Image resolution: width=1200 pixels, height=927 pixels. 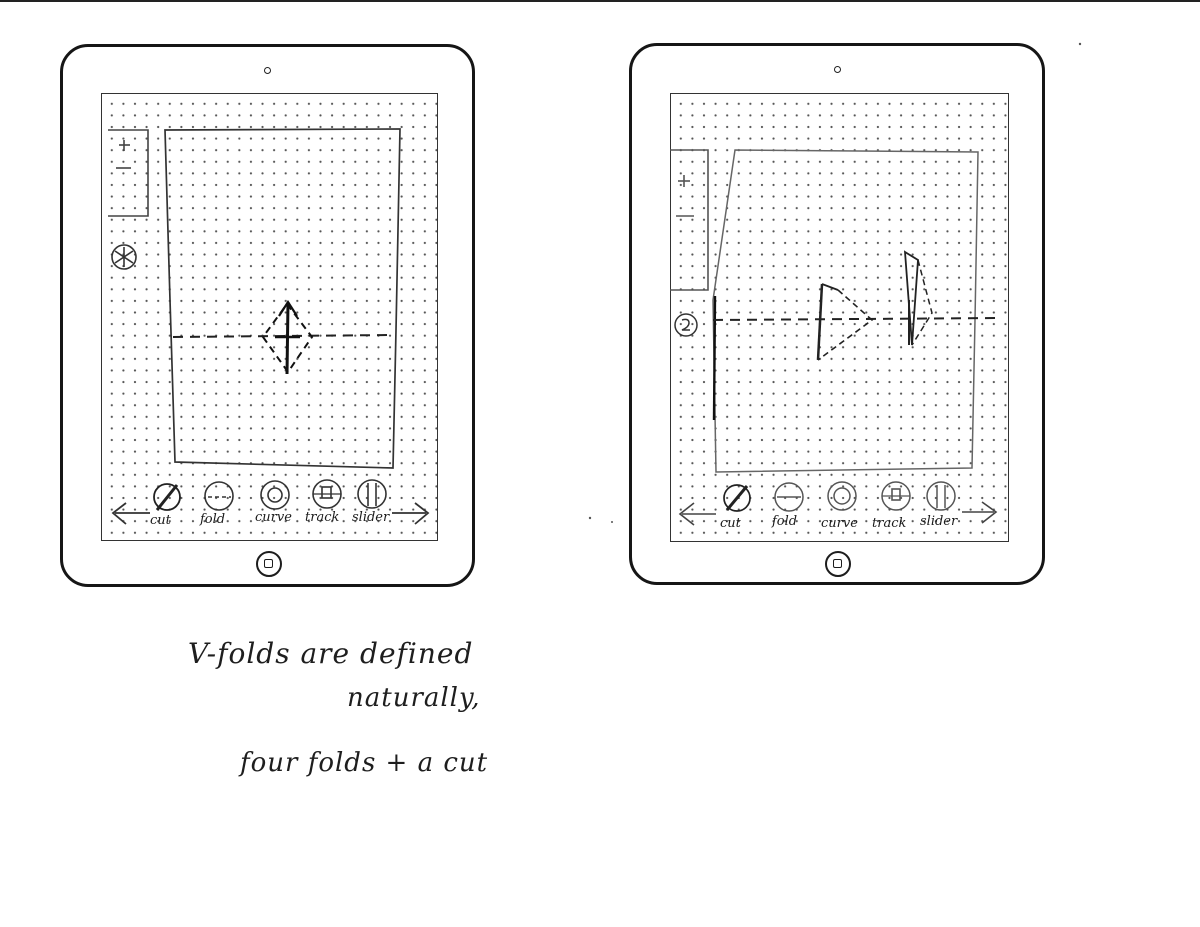 I want to click on screen-canvas-right, so click(x=839, y=317).